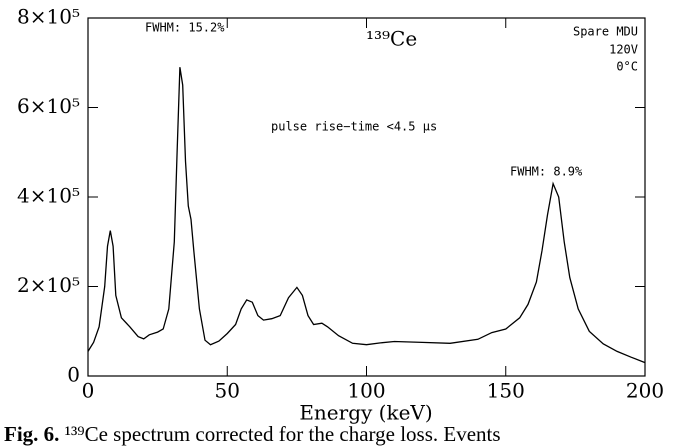 This screenshot has height=446, width=673. Describe the element at coordinates (48, 285) in the screenshot. I see `y-tick-label: 2×10⁵` at that location.